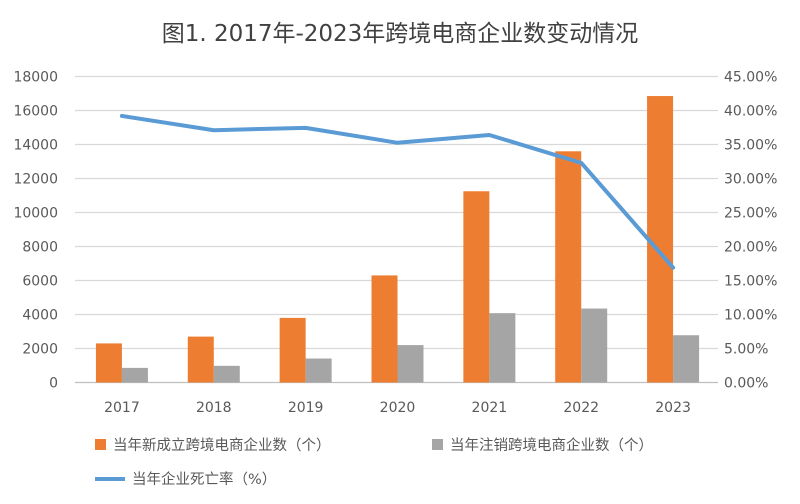 This screenshot has width=800, height=504. Describe the element at coordinates (35, 214) in the screenshot. I see `y-tick-label: 10000` at that location.